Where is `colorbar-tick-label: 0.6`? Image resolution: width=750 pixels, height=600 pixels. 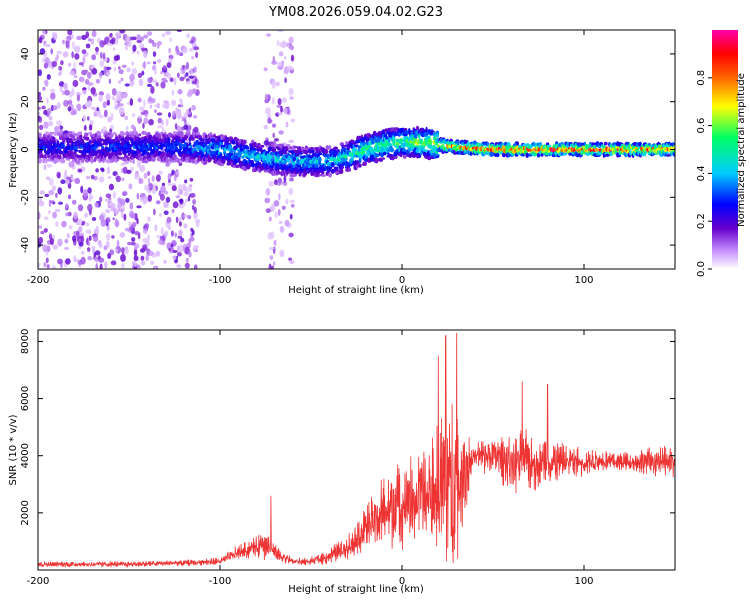
colorbar-tick-label: 0.6 is located at coordinates (701, 126).